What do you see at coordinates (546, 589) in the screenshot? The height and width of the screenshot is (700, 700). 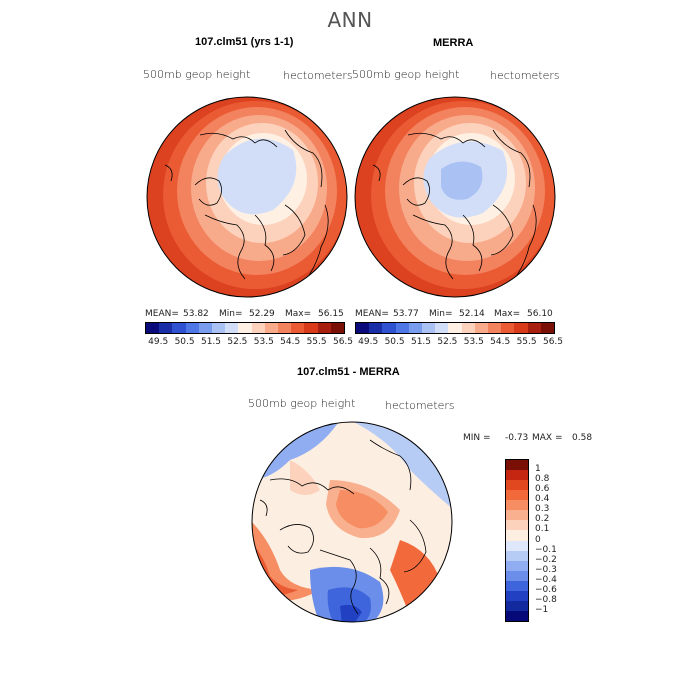 I see `colorbar-tick-label: −0.6` at bounding box center [546, 589].